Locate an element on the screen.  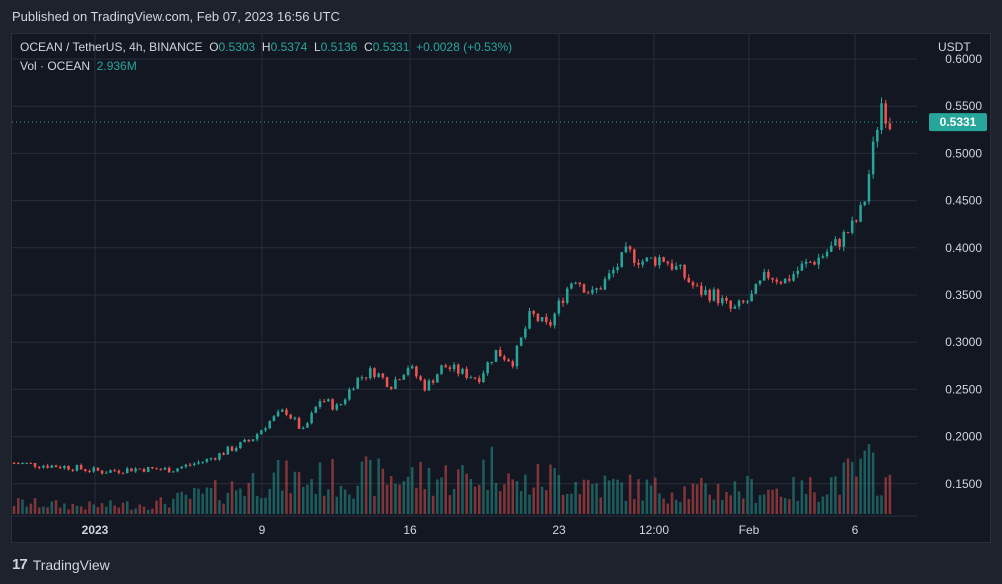
x-tick-label: 16 is located at coordinates (410, 530).